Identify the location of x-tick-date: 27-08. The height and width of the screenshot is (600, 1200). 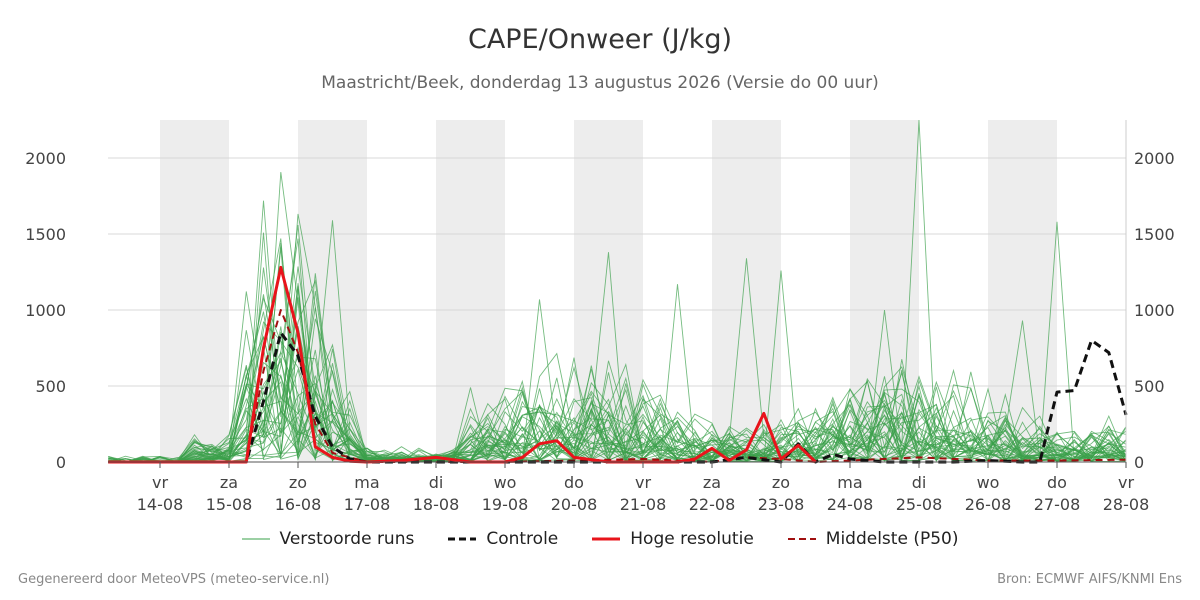
(1057, 504).